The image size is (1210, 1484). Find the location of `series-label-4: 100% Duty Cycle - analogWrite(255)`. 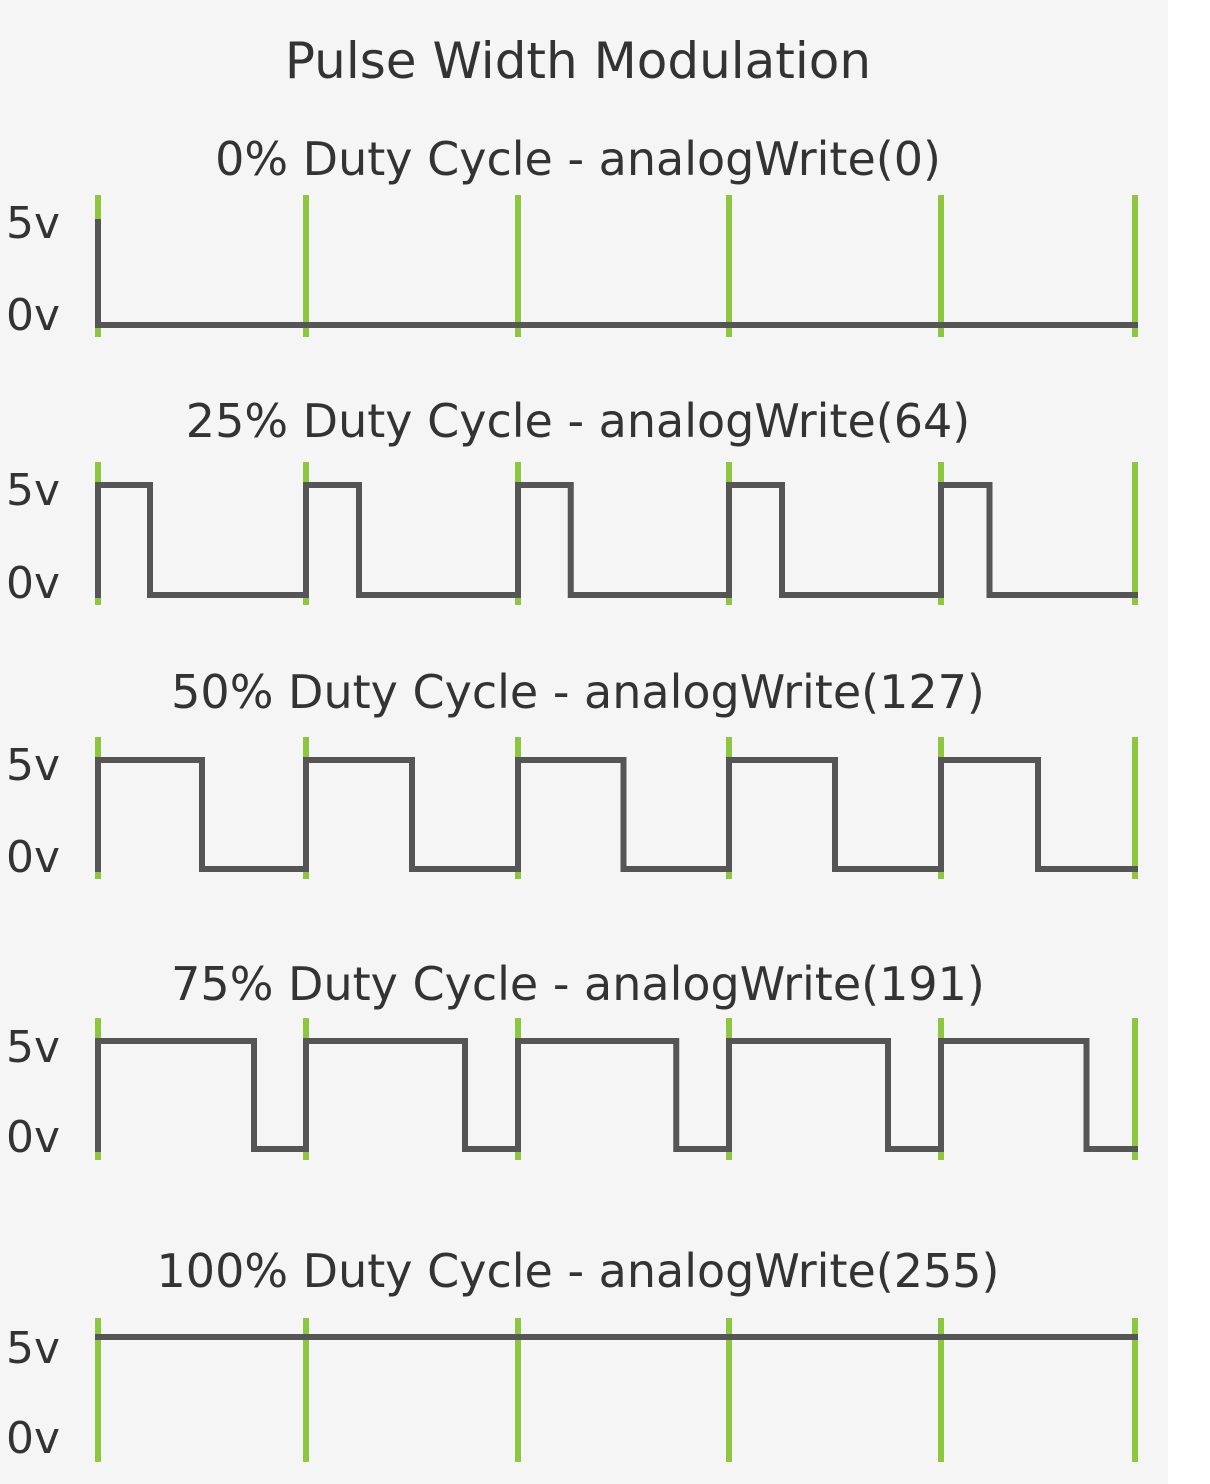

series-label-4: 100% Duty Cycle - analogWrite(255) is located at coordinates (578, 1271).